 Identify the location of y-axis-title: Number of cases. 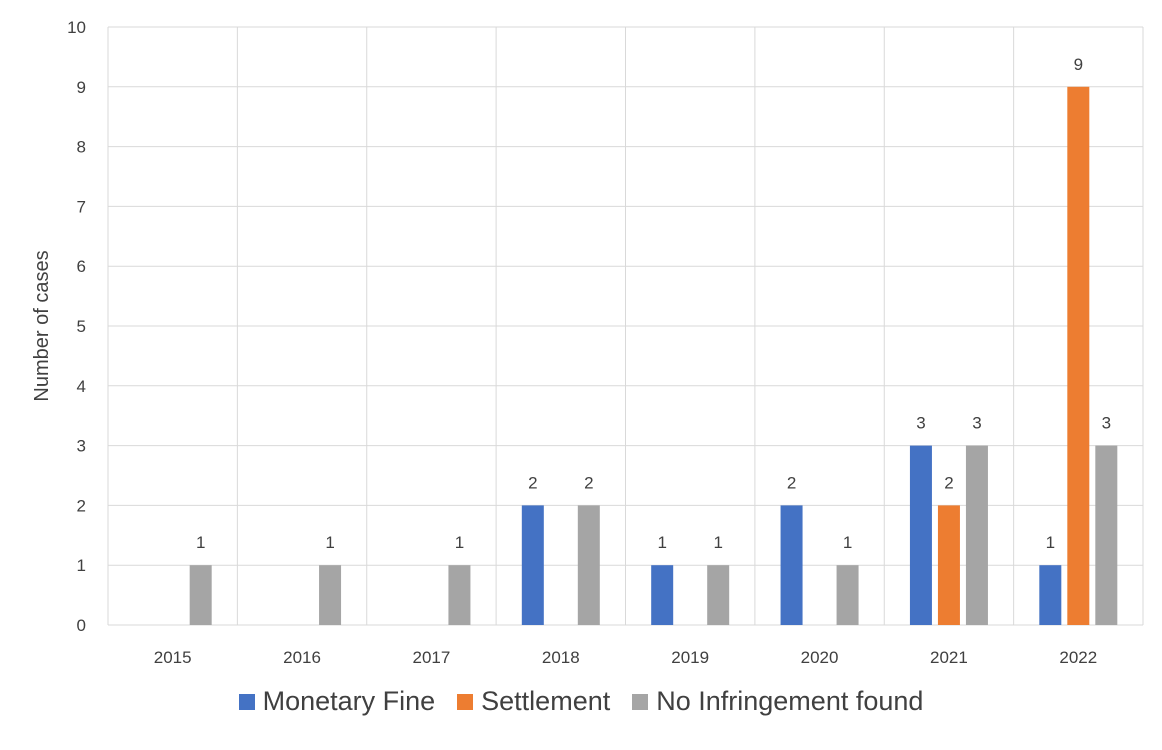
(42, 325).